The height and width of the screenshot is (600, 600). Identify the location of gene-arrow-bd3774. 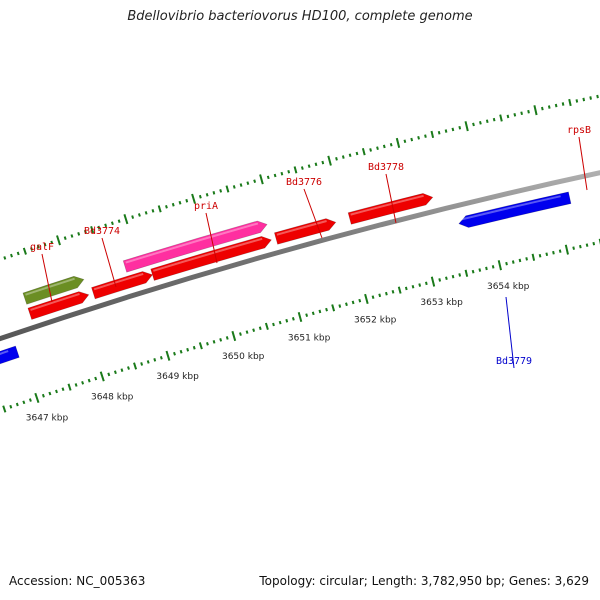
(58, 305).